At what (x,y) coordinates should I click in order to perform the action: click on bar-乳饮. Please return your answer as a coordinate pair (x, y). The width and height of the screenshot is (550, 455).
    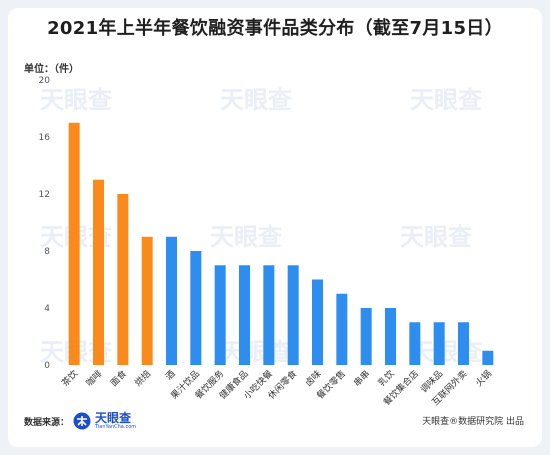
    Looking at the image, I should click on (390, 336).